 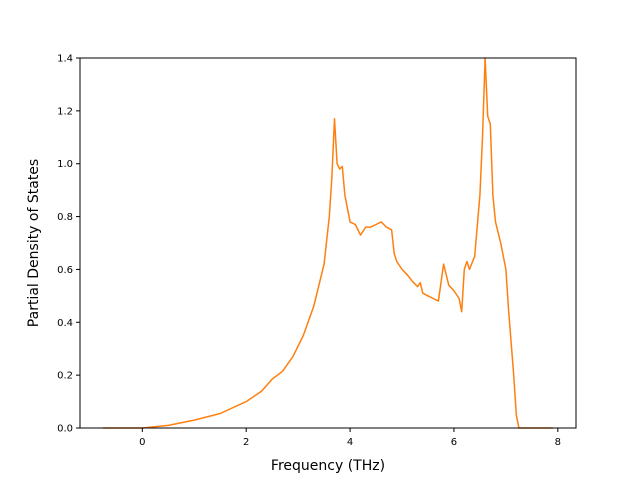 I want to click on y-tick-label: 0.0, so click(x=65, y=429).